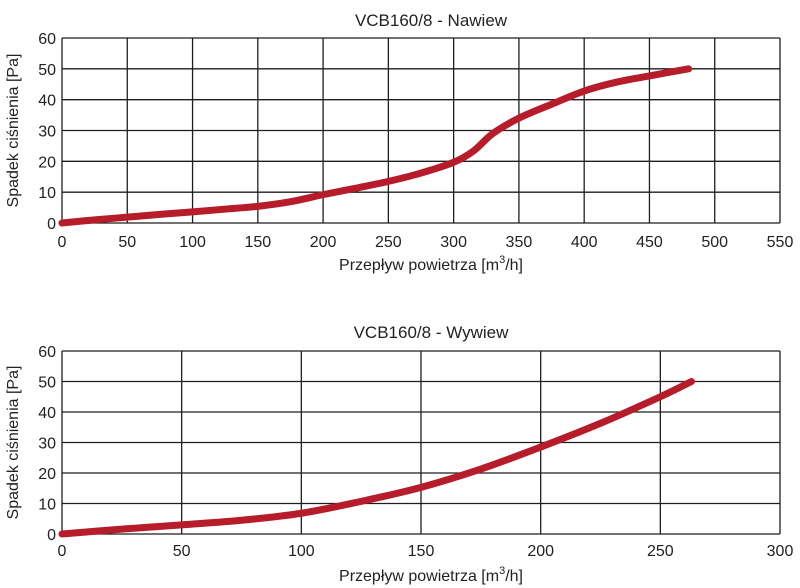 This screenshot has height=588, width=800. What do you see at coordinates (431, 20) in the screenshot?
I see `chart-title: VCB160/8 - Nawiew` at bounding box center [431, 20].